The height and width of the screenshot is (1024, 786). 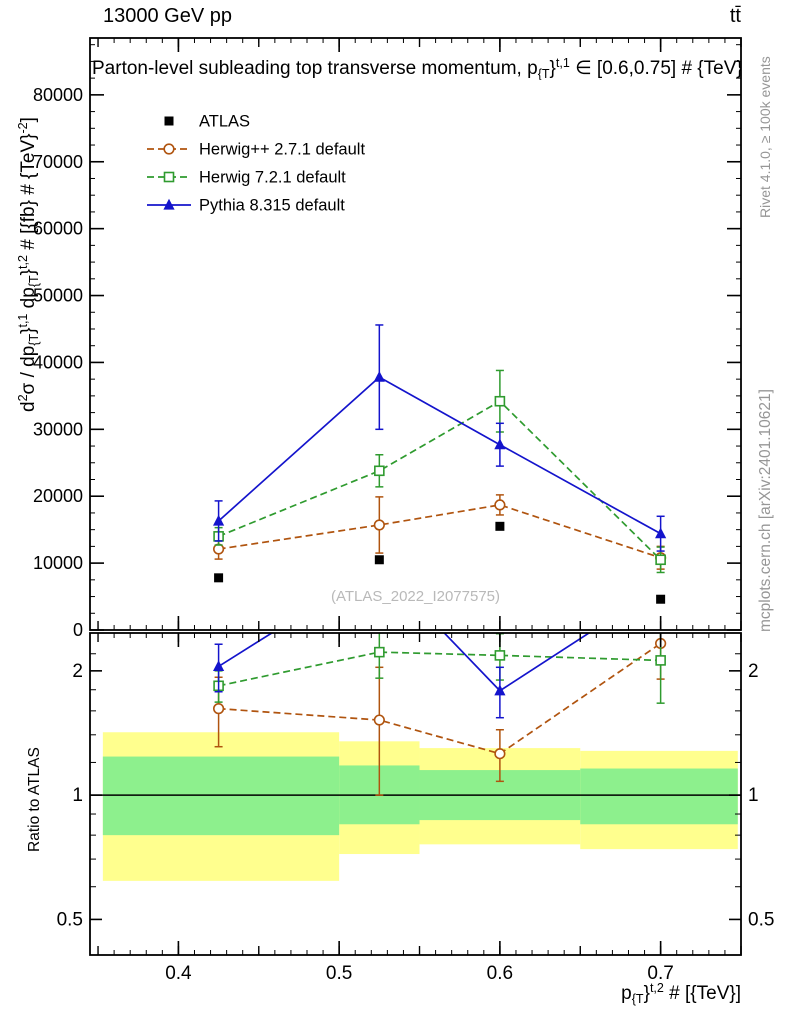 I want to click on svg-text: 10000, so click(x=58, y=563).